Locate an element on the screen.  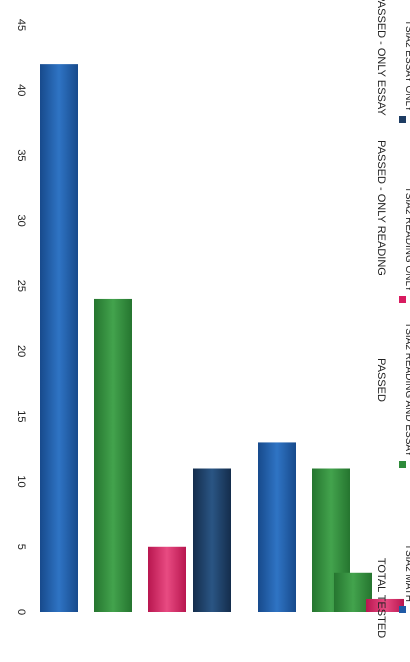
category-label: TOTAL TESTED is located at coordinates (381, 598).